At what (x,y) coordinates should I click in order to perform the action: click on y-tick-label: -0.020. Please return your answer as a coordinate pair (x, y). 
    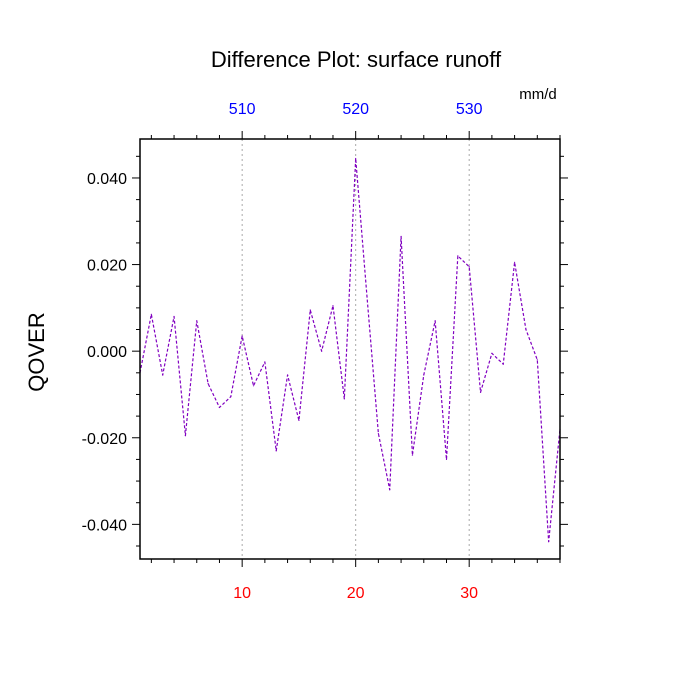
    Looking at the image, I should click on (104, 439).